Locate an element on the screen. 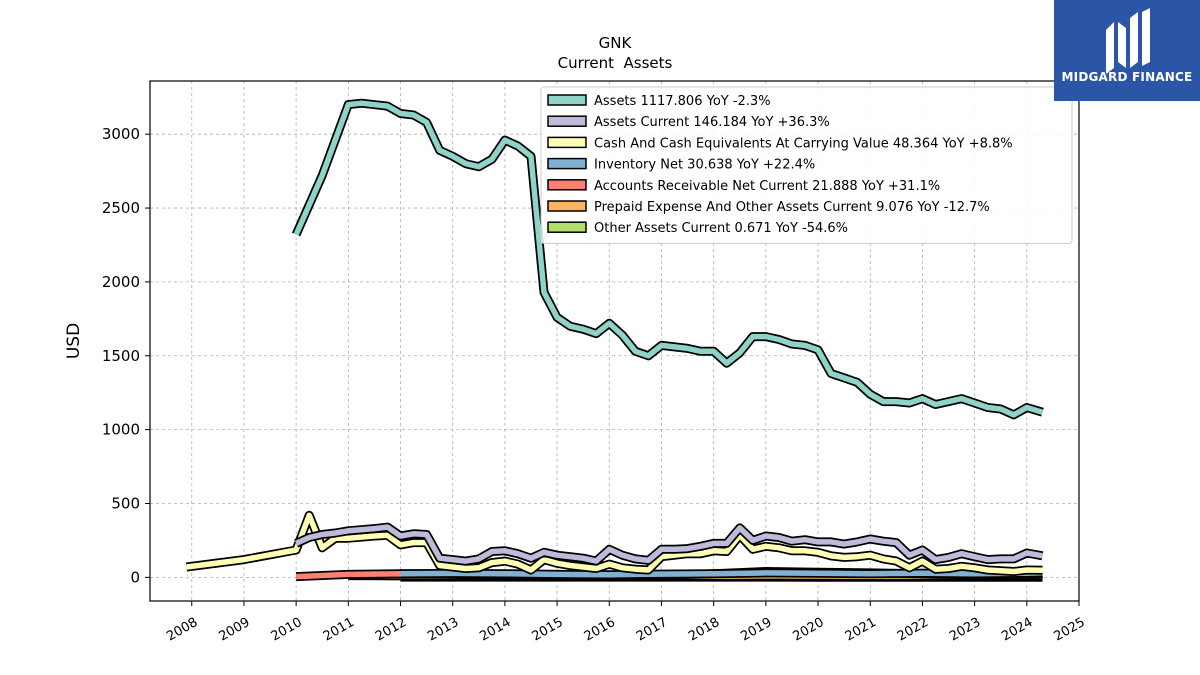  x-tick-label: 2022 is located at coordinates (913, 630).